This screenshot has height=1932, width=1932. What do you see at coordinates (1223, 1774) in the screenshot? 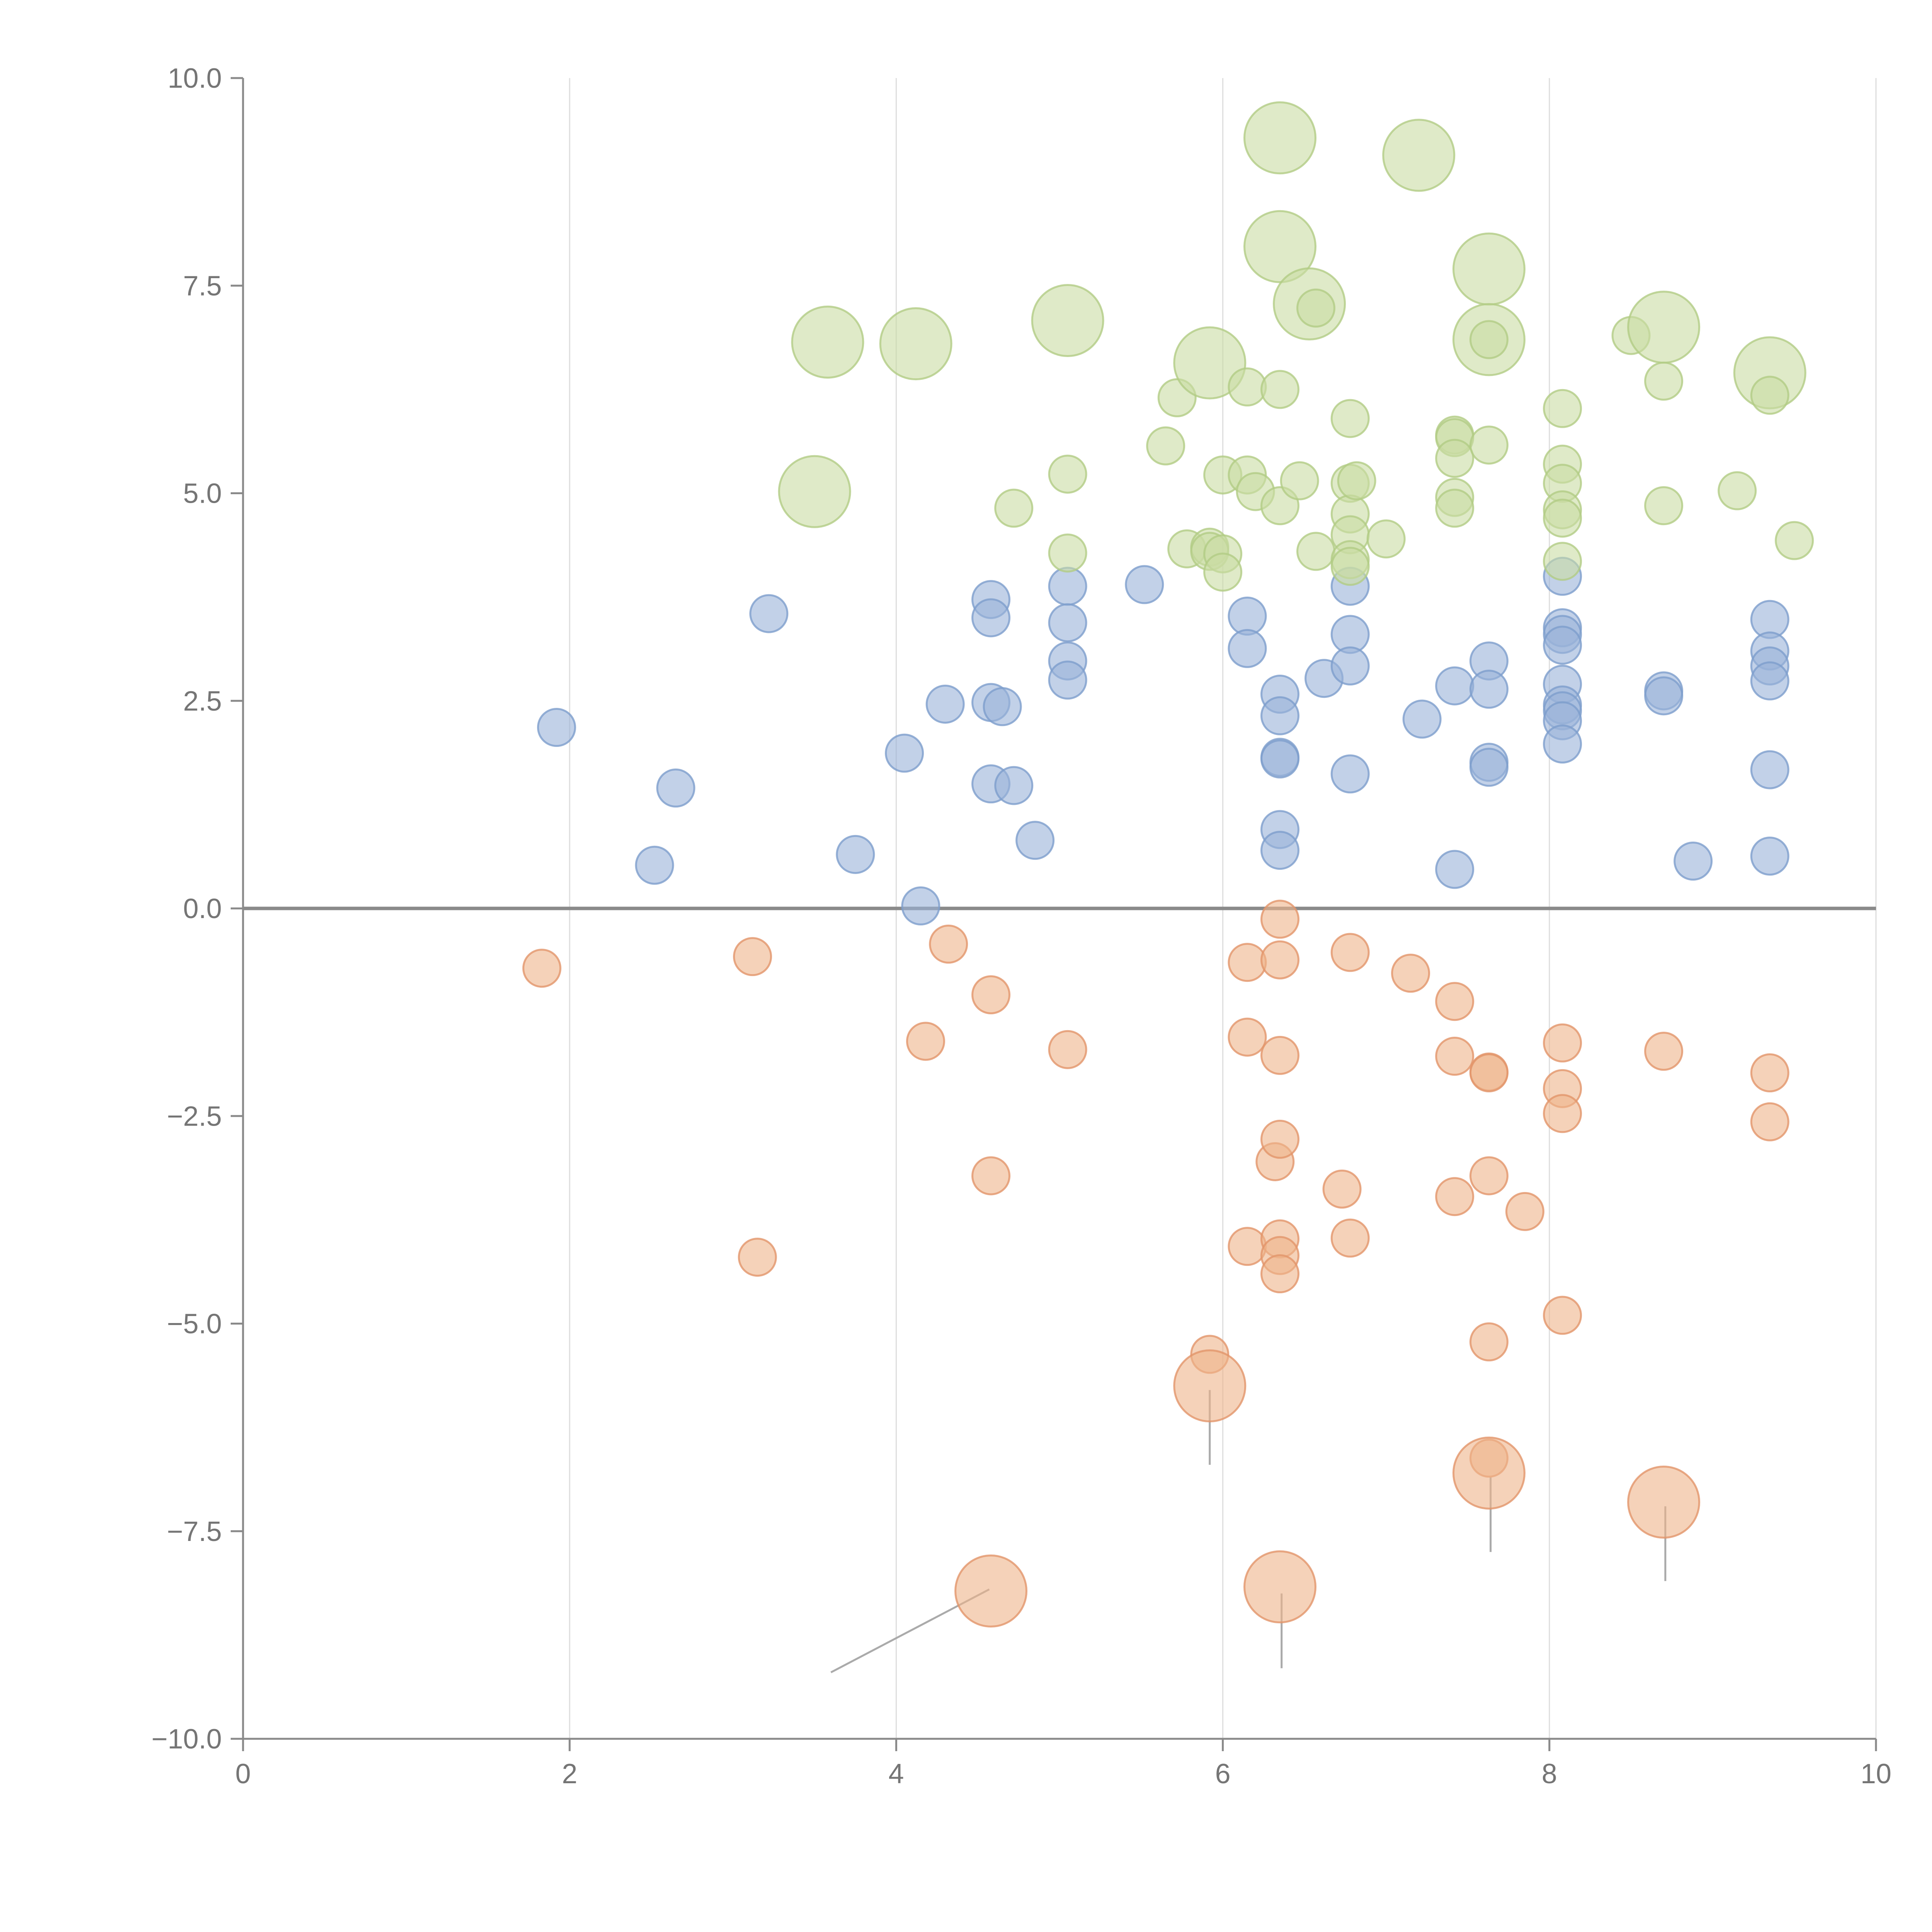
I see `x-tick-label: 6` at bounding box center [1223, 1774].